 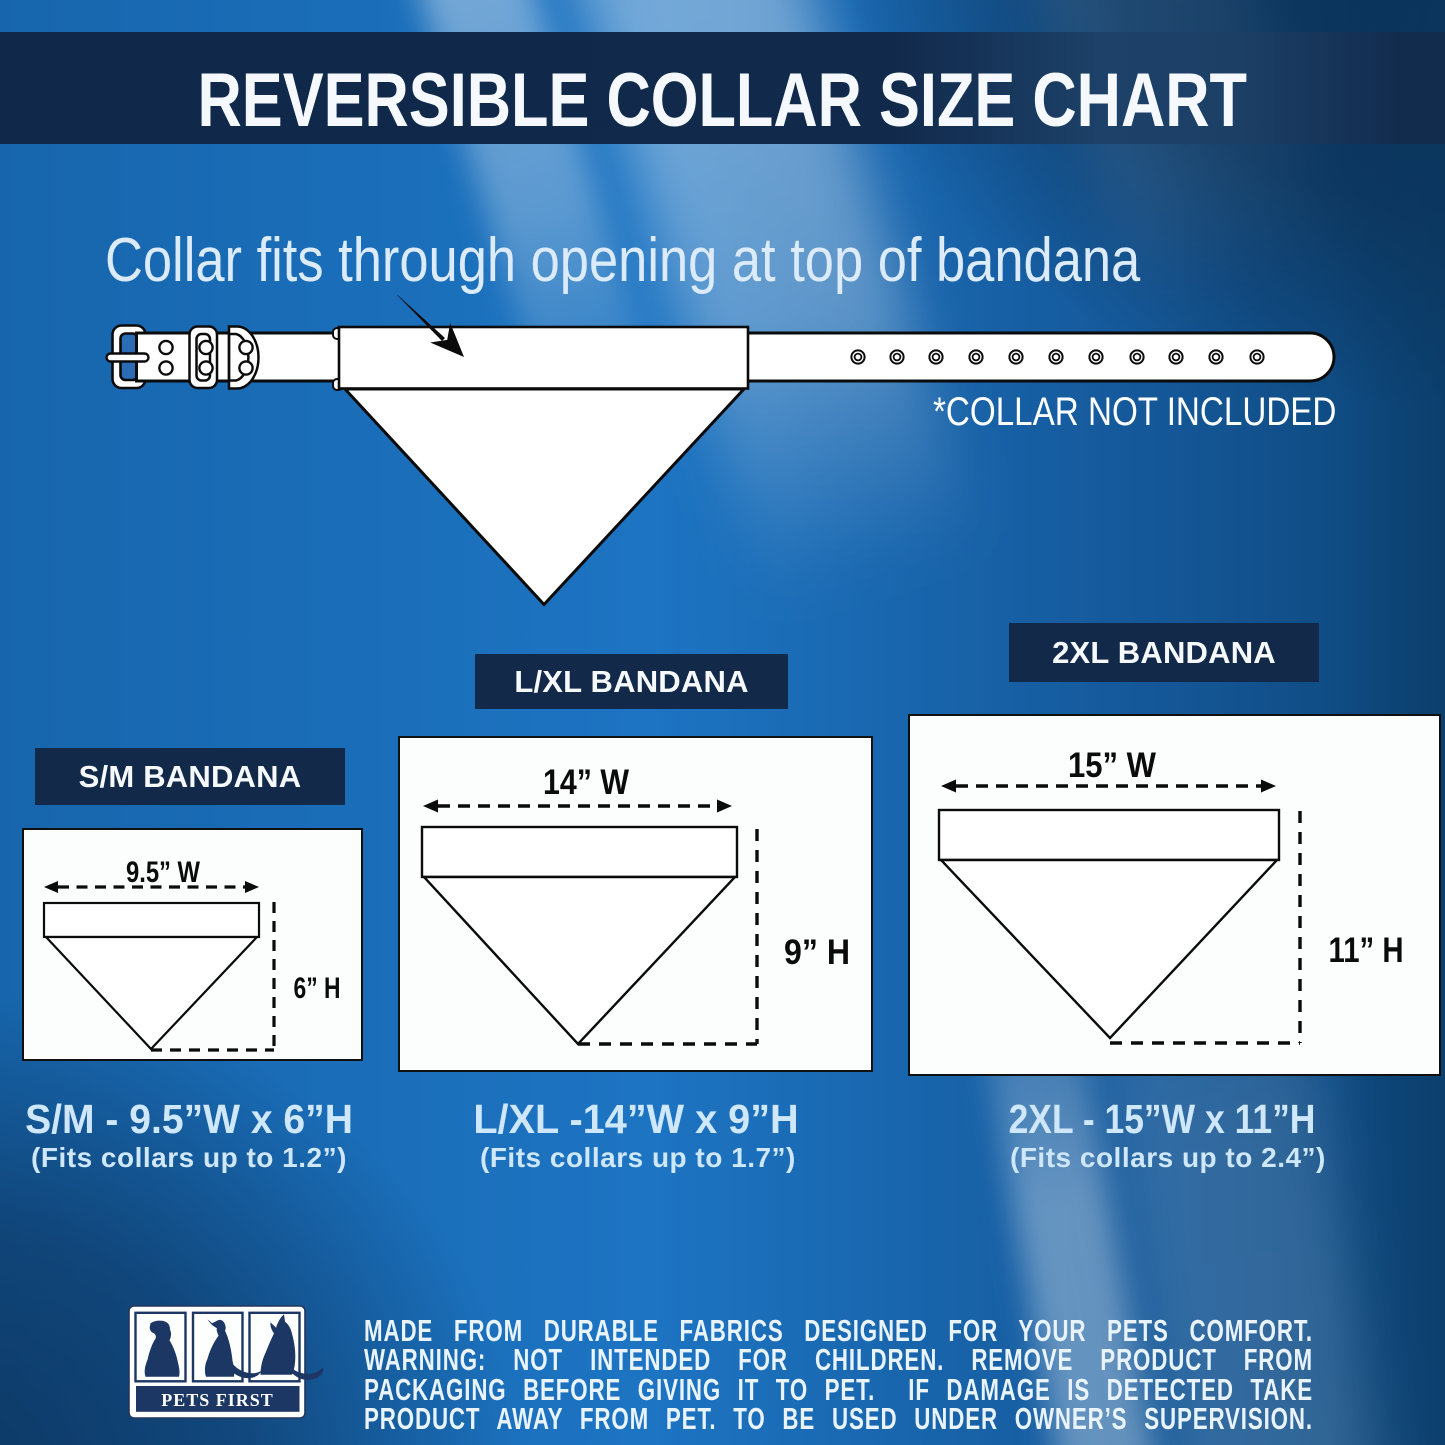 I want to click on svg-text: 9” H, so click(x=817, y=952).